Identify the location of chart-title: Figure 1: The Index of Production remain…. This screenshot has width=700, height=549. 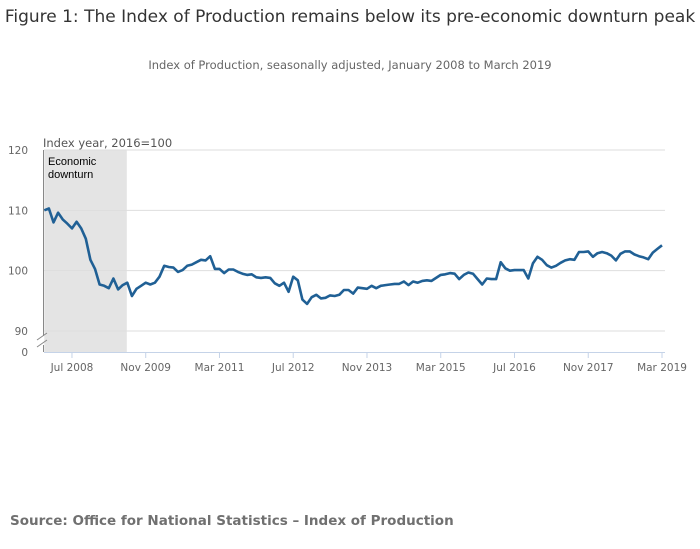
(350, 17).